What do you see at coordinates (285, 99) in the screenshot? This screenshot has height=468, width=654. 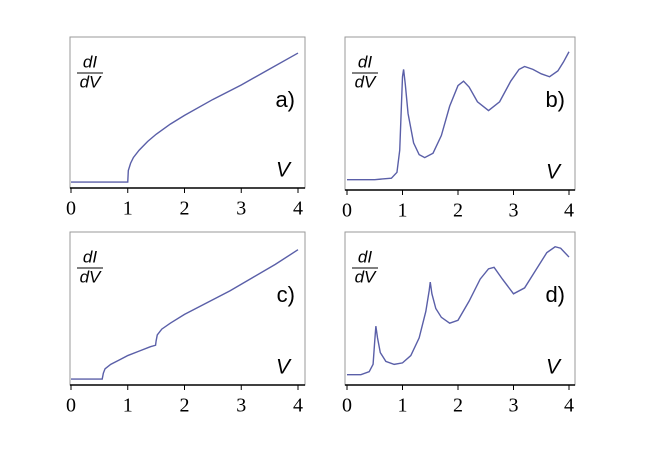 I see `panel-annotation: a)` at bounding box center [285, 99].